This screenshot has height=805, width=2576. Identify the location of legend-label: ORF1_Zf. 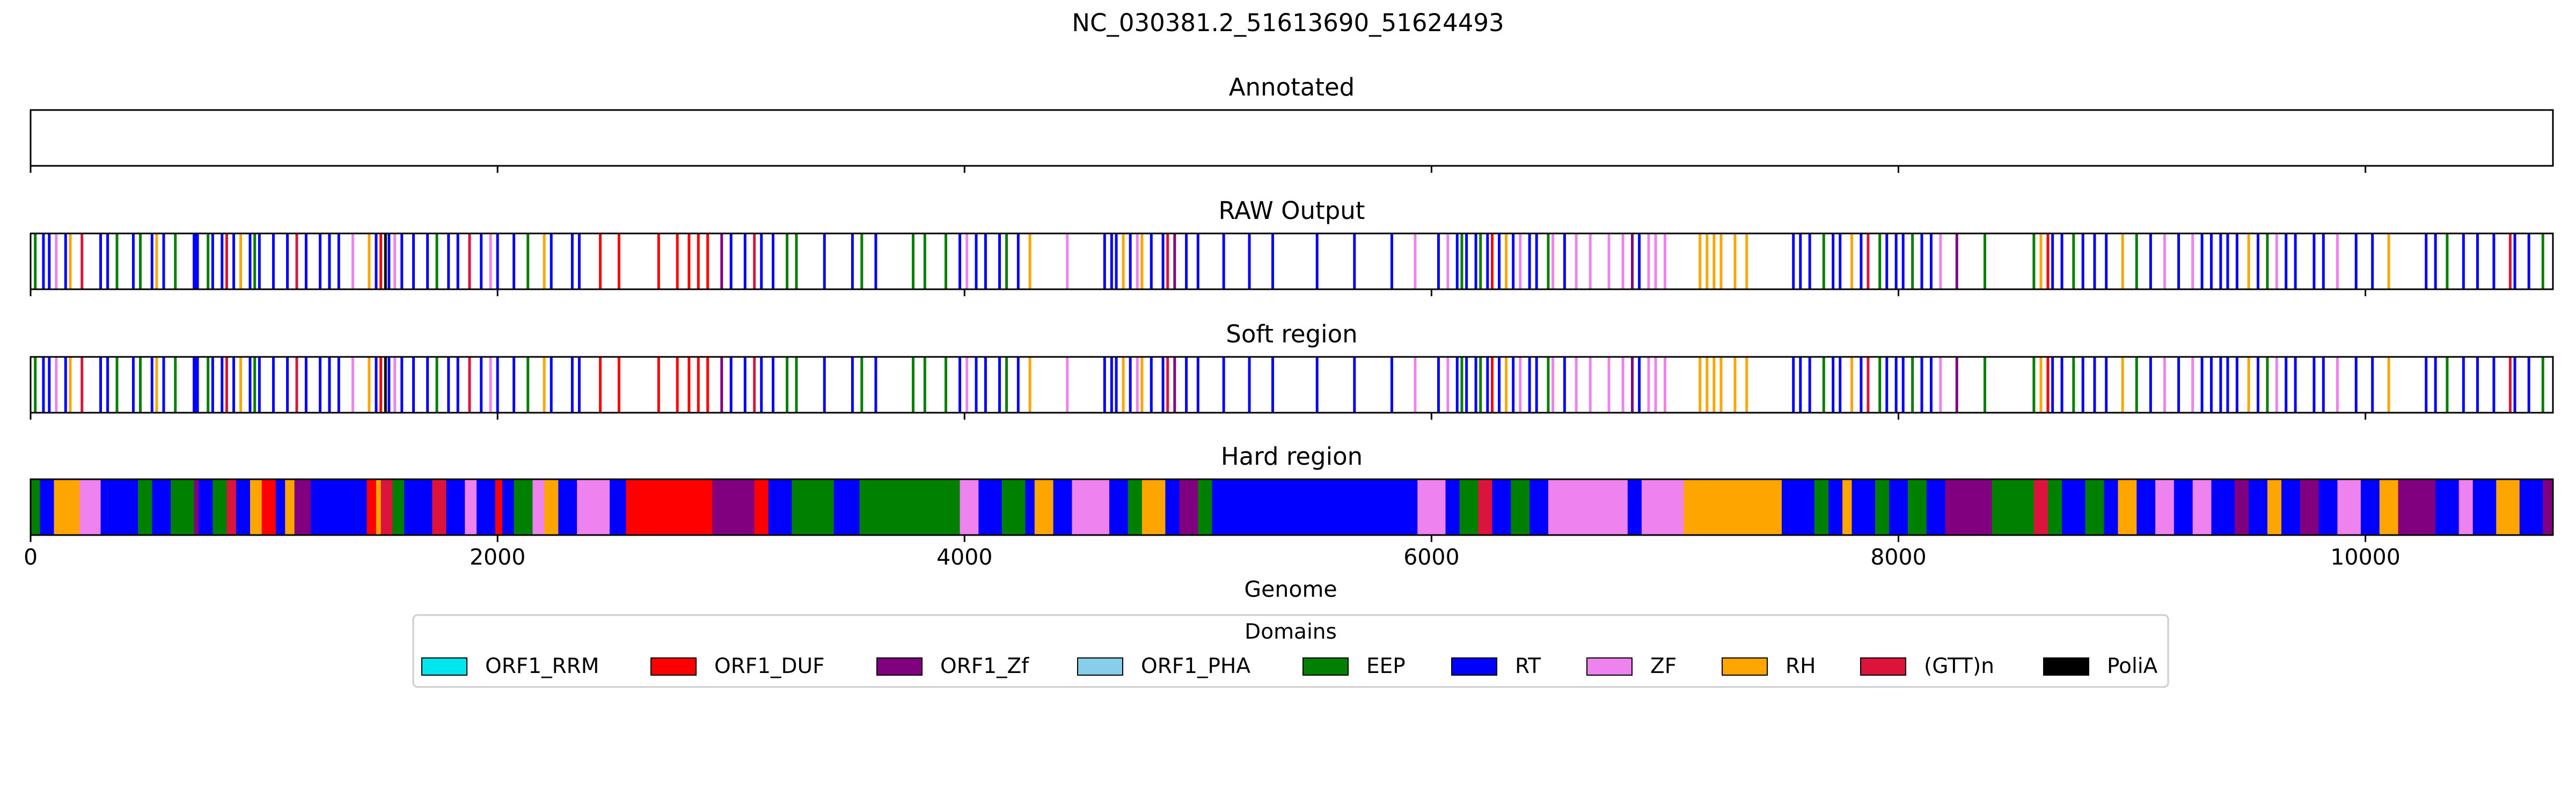
(984, 666).